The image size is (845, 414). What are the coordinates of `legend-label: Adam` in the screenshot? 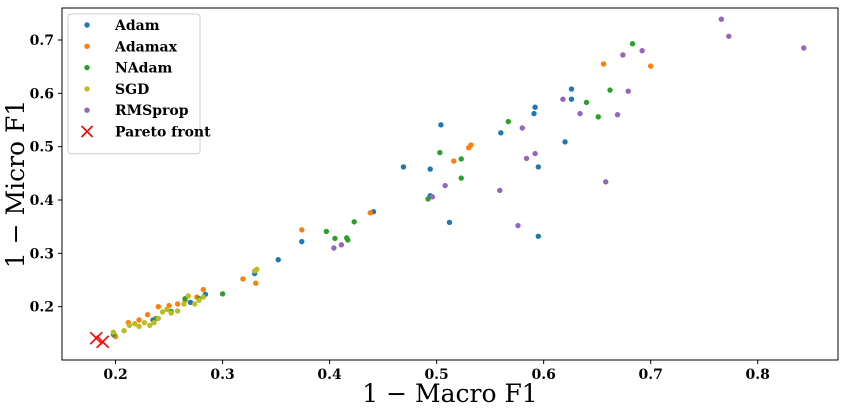 It's located at (137, 26).